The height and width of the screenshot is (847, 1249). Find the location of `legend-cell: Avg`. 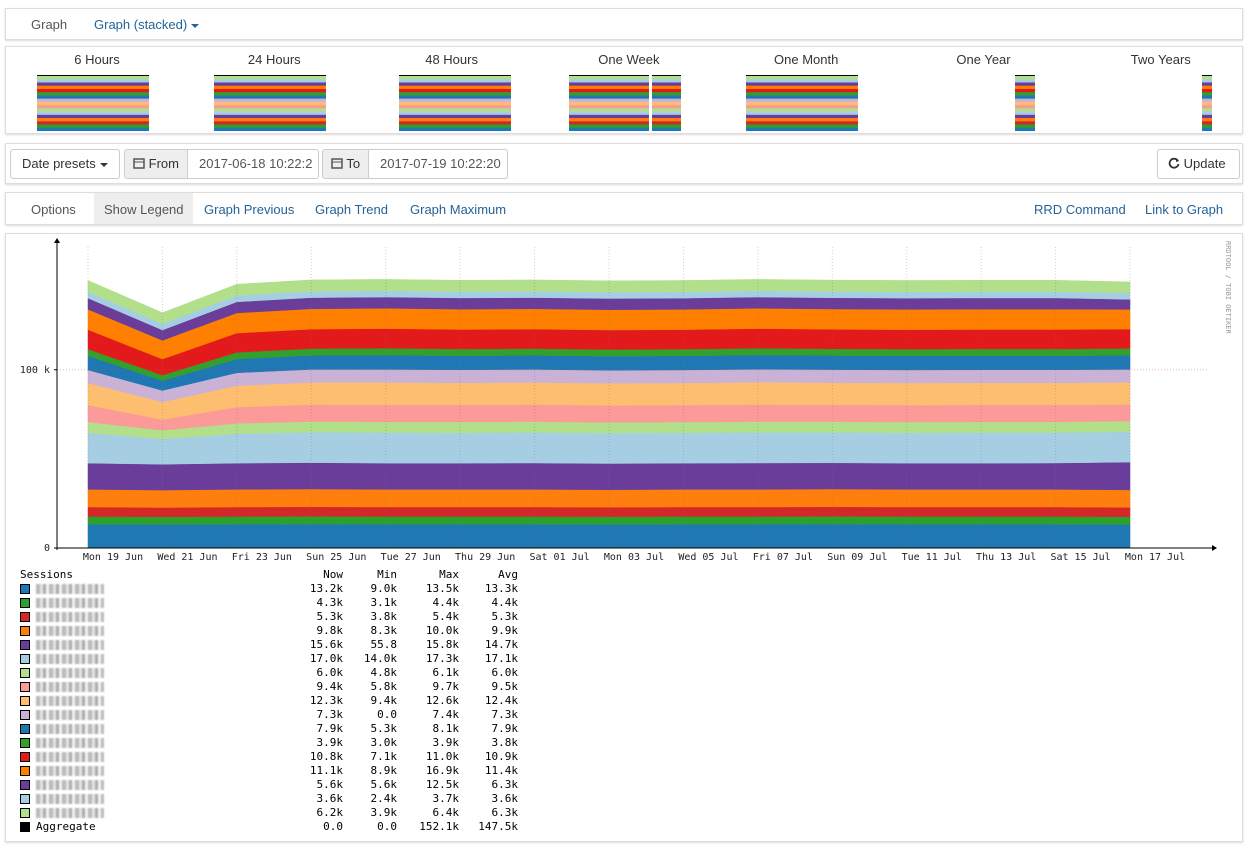

legend-cell: Avg is located at coordinates (508, 574).